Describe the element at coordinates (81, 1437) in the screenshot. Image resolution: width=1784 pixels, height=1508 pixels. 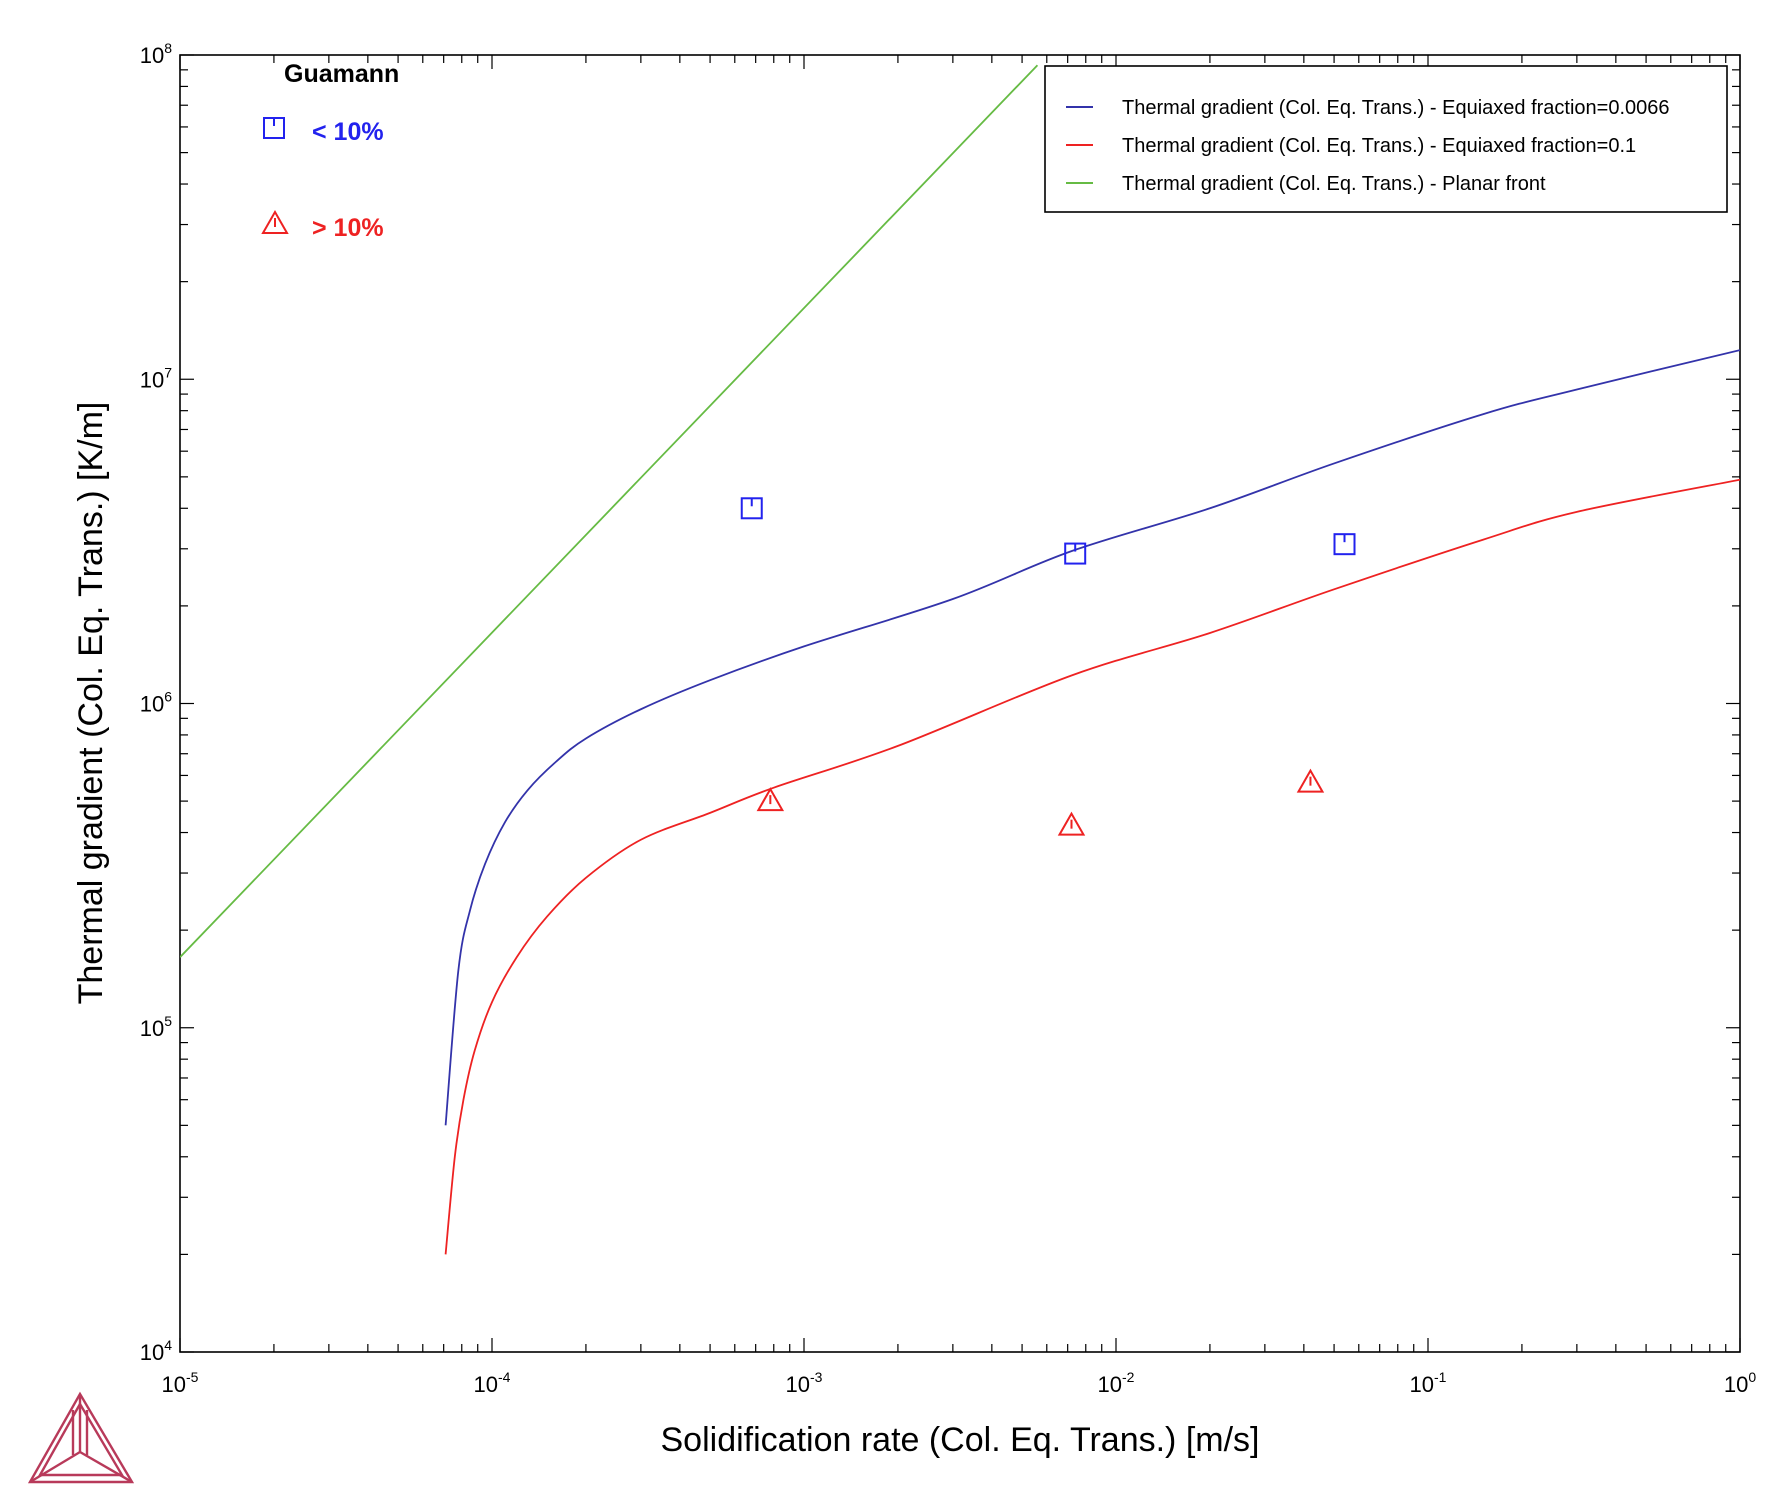
I see `logo-icon` at that location.